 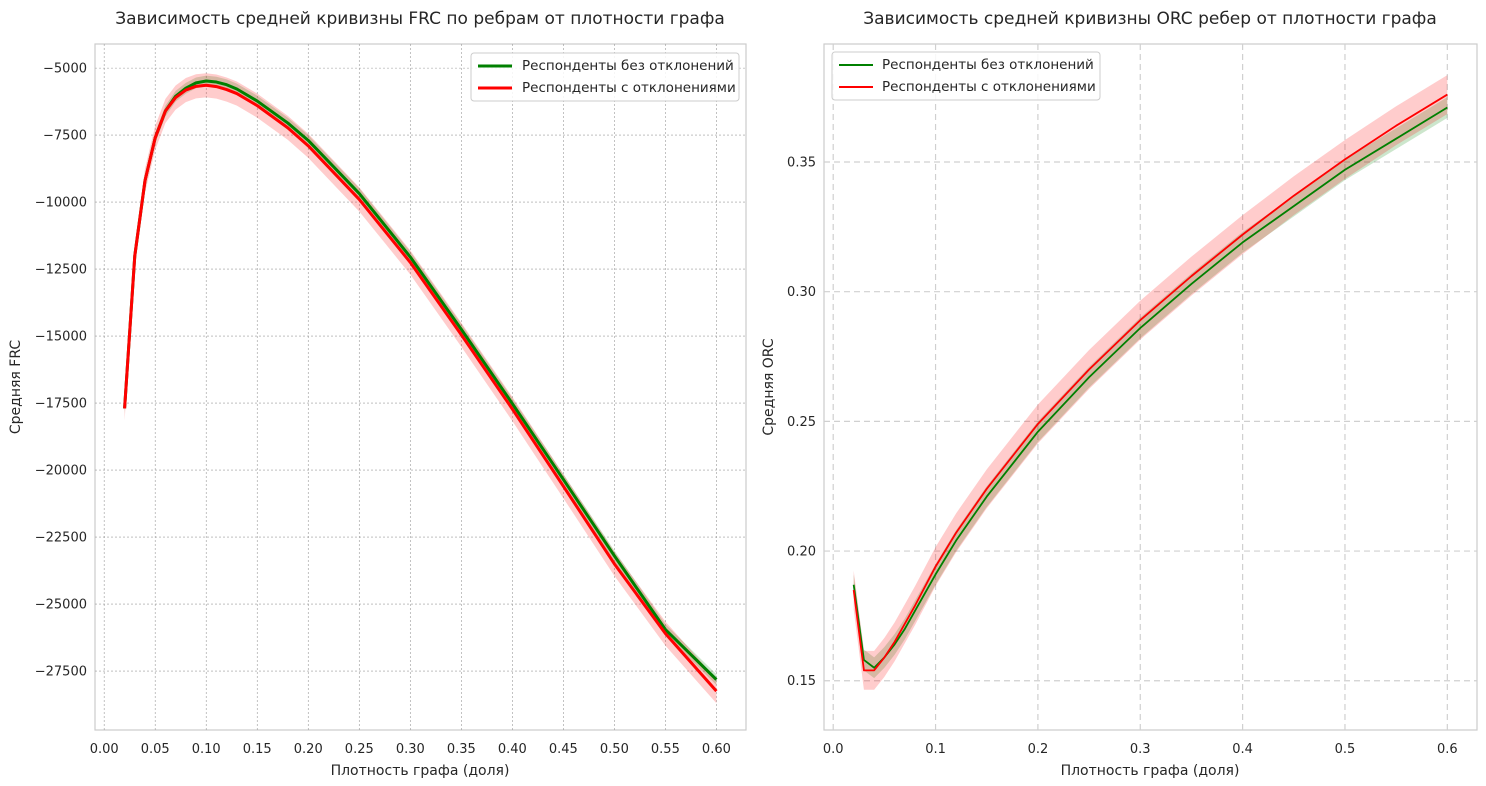 I want to click on frc-legend-frame, so click(x=605, y=77).